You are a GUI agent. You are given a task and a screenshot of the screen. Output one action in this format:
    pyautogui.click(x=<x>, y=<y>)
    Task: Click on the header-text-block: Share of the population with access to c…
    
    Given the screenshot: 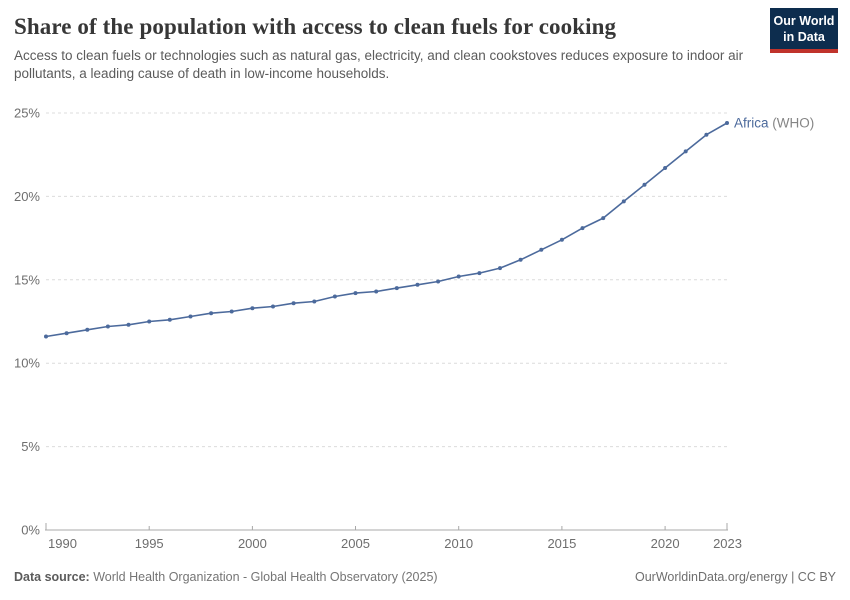 What is the action you would take?
    pyautogui.click(x=383, y=46)
    